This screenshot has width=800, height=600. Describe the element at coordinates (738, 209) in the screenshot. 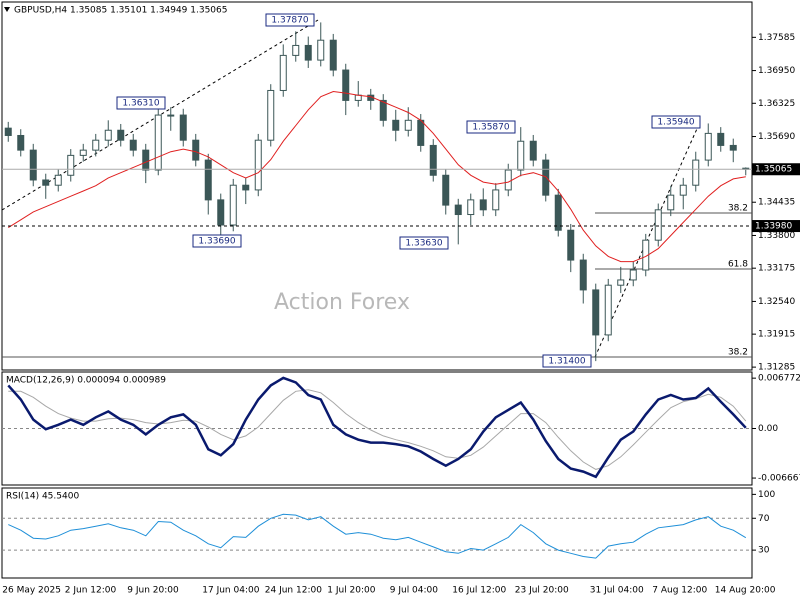

I see `fib-label: 38.2` at that location.